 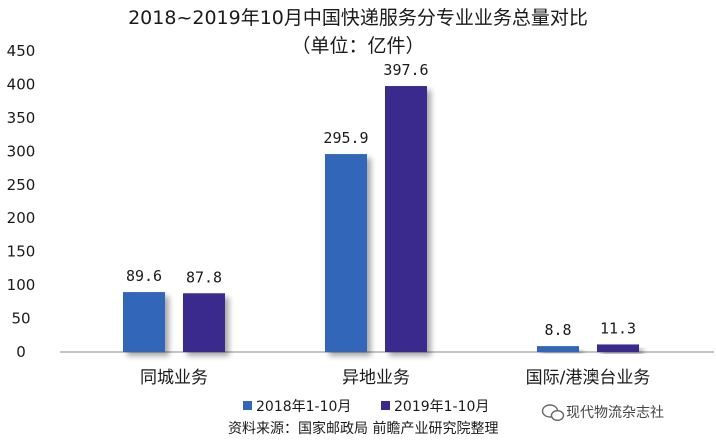 What do you see at coordinates (21, 352) in the screenshot?
I see `y-tick-label: 0` at bounding box center [21, 352].